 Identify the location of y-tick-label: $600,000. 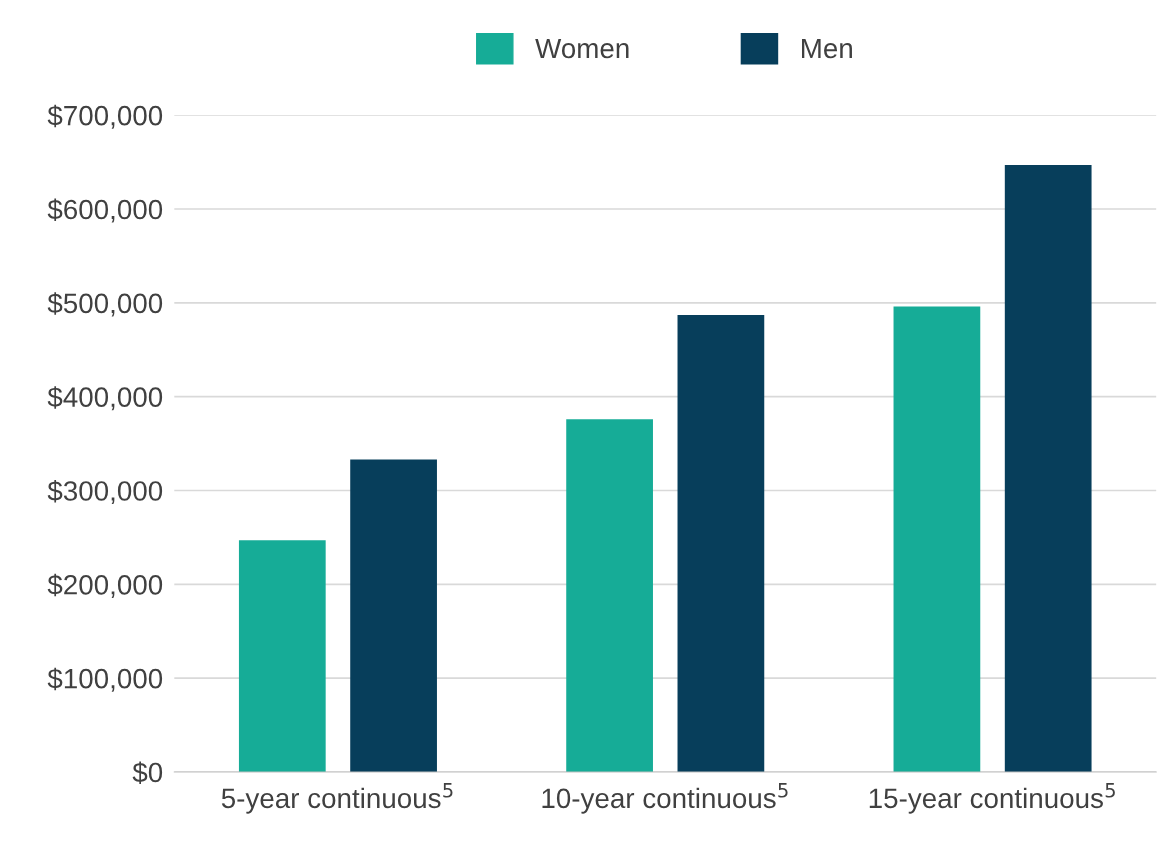
(105, 210).